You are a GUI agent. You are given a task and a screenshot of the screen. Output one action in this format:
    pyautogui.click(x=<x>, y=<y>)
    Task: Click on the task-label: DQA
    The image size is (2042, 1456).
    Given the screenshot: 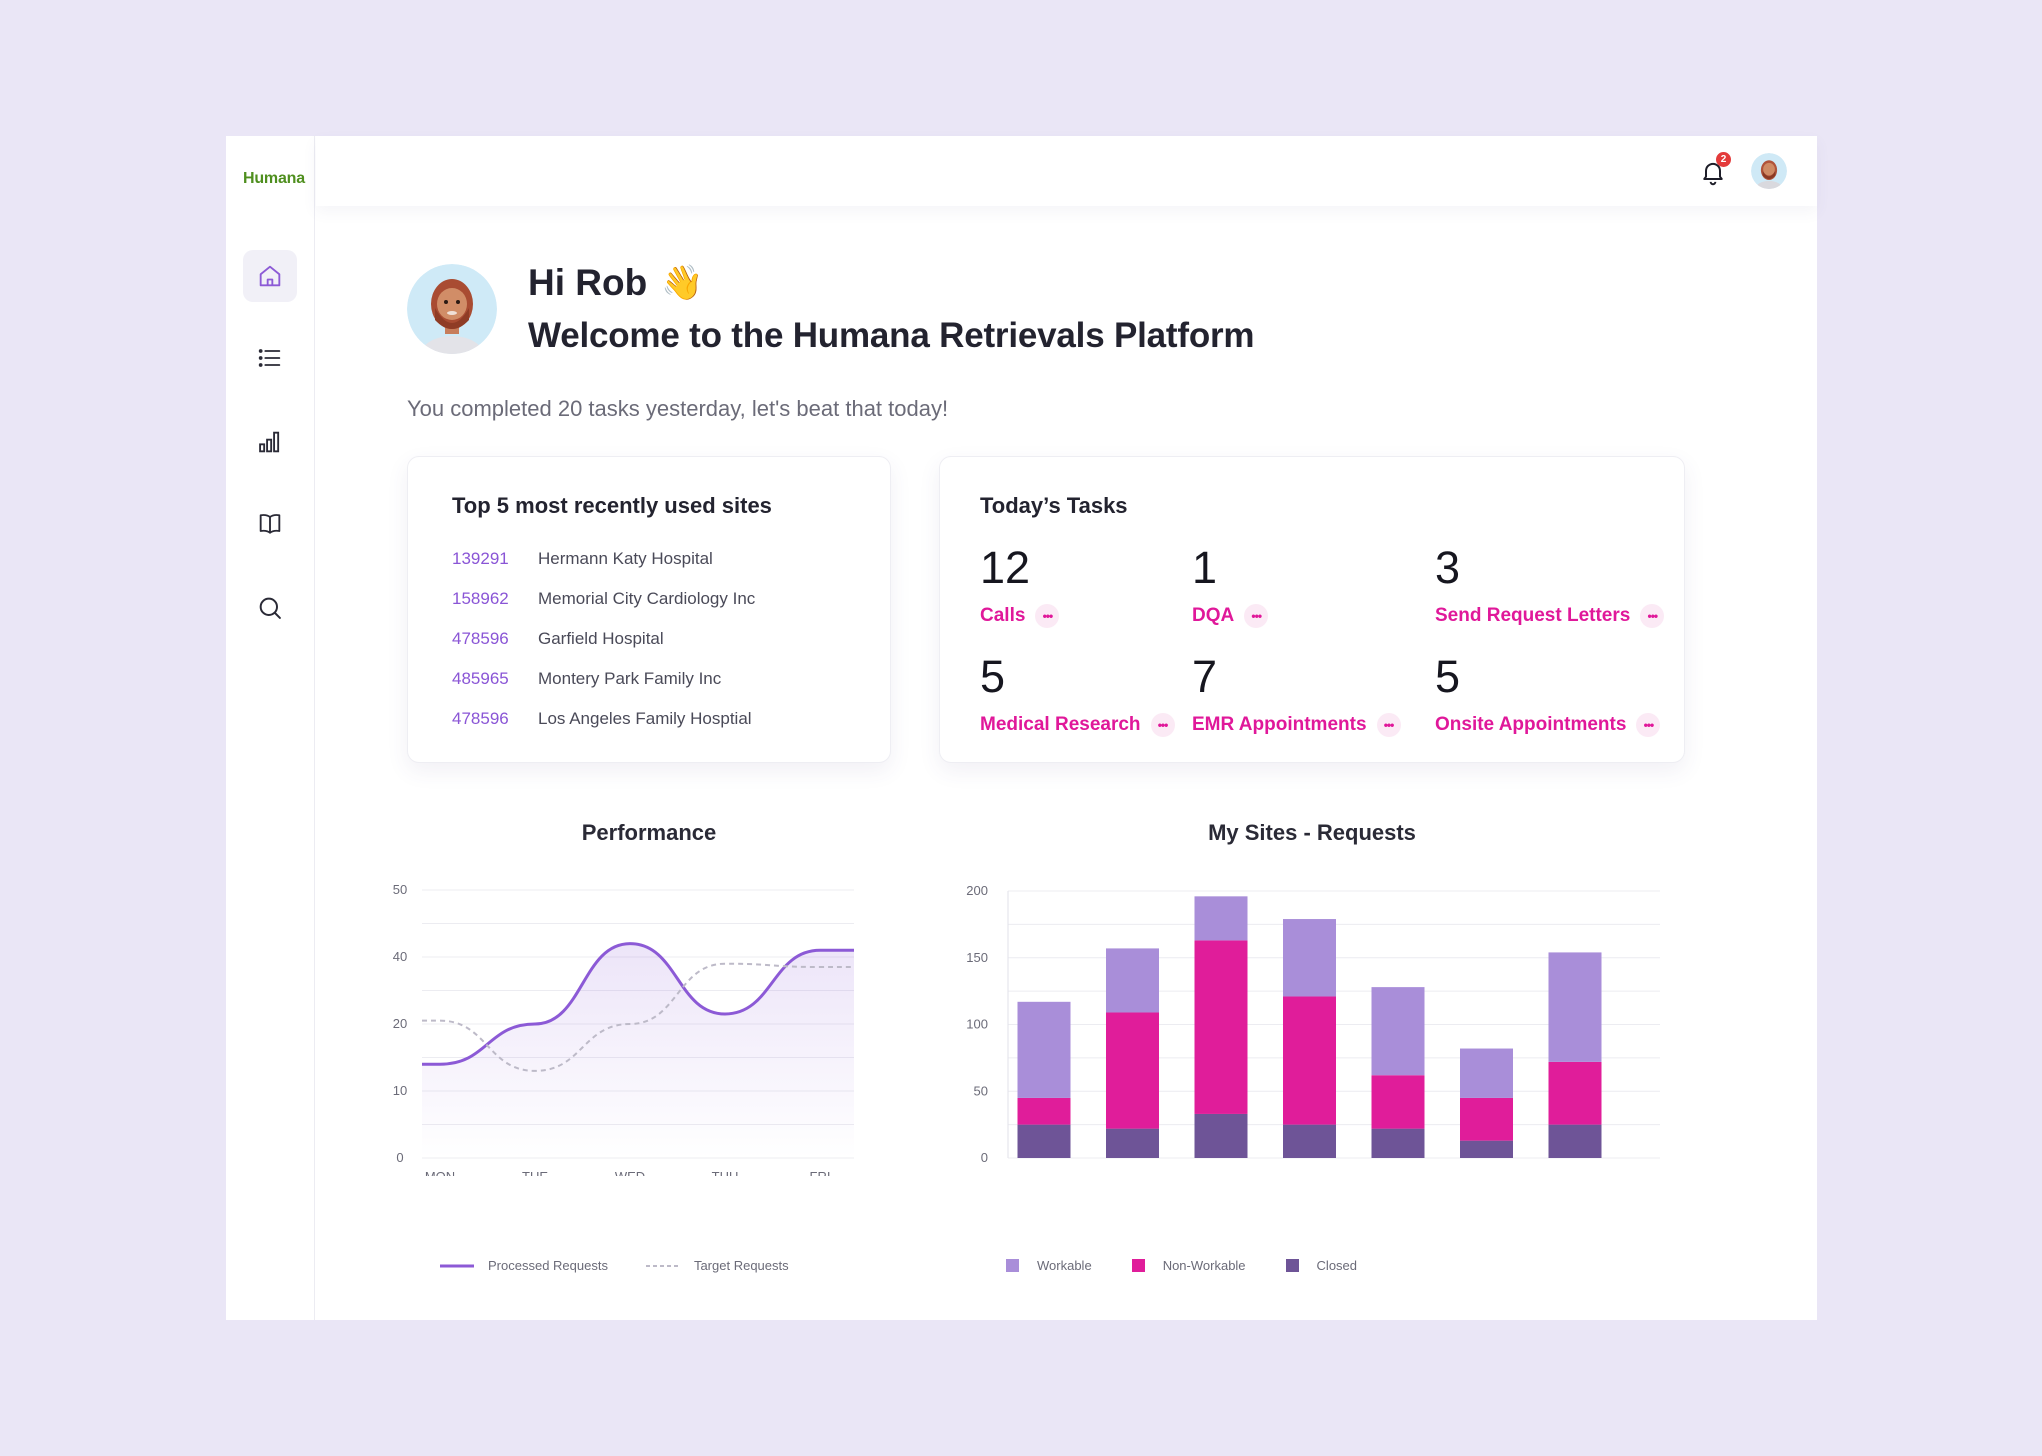 What is the action you would take?
    pyautogui.click(x=1213, y=615)
    